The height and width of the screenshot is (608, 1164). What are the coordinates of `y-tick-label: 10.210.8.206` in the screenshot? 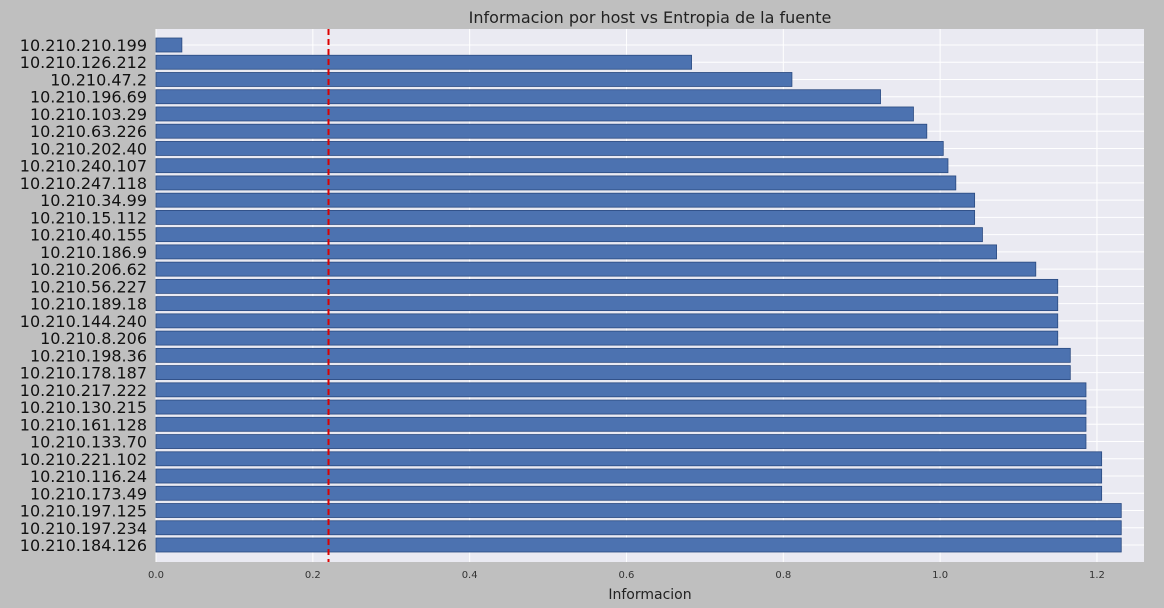 It's located at (93, 338).